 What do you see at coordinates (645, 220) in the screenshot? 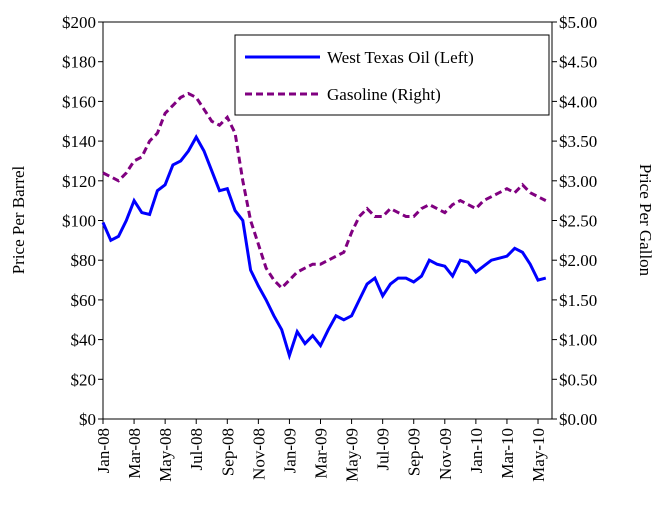
I see `y2-axis-title: Price Per Gallon` at bounding box center [645, 220].